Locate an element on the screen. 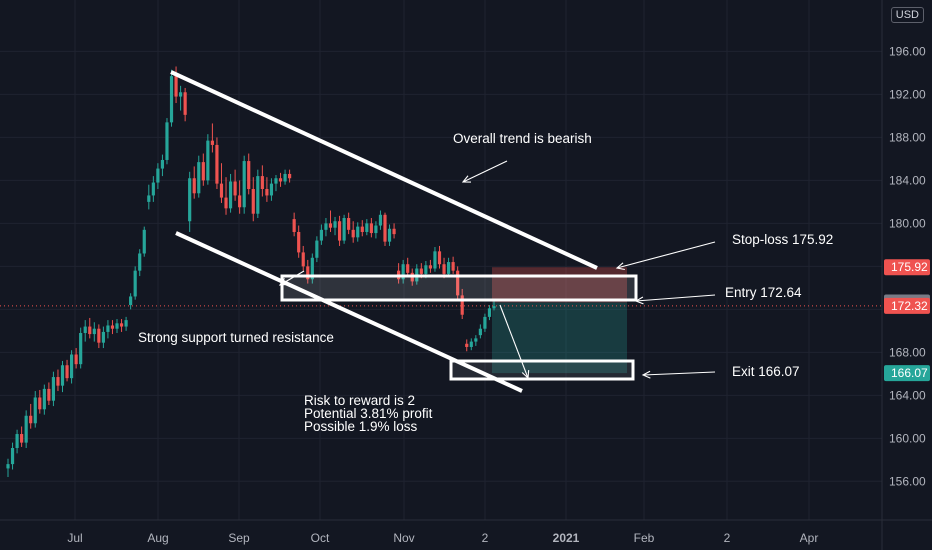  currency-button: USD is located at coordinates (907, 15).